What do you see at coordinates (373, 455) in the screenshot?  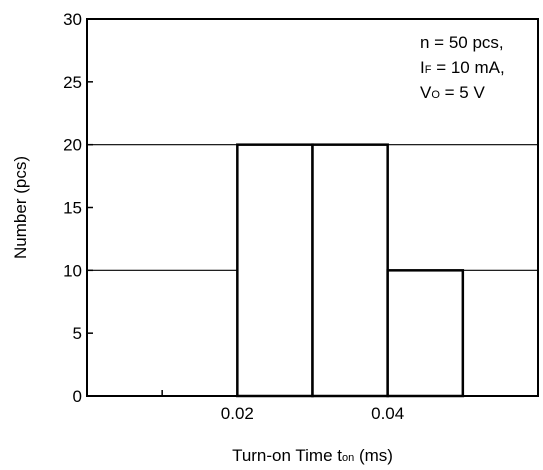 I see `x-axis-title-unit: (ms)` at bounding box center [373, 455].